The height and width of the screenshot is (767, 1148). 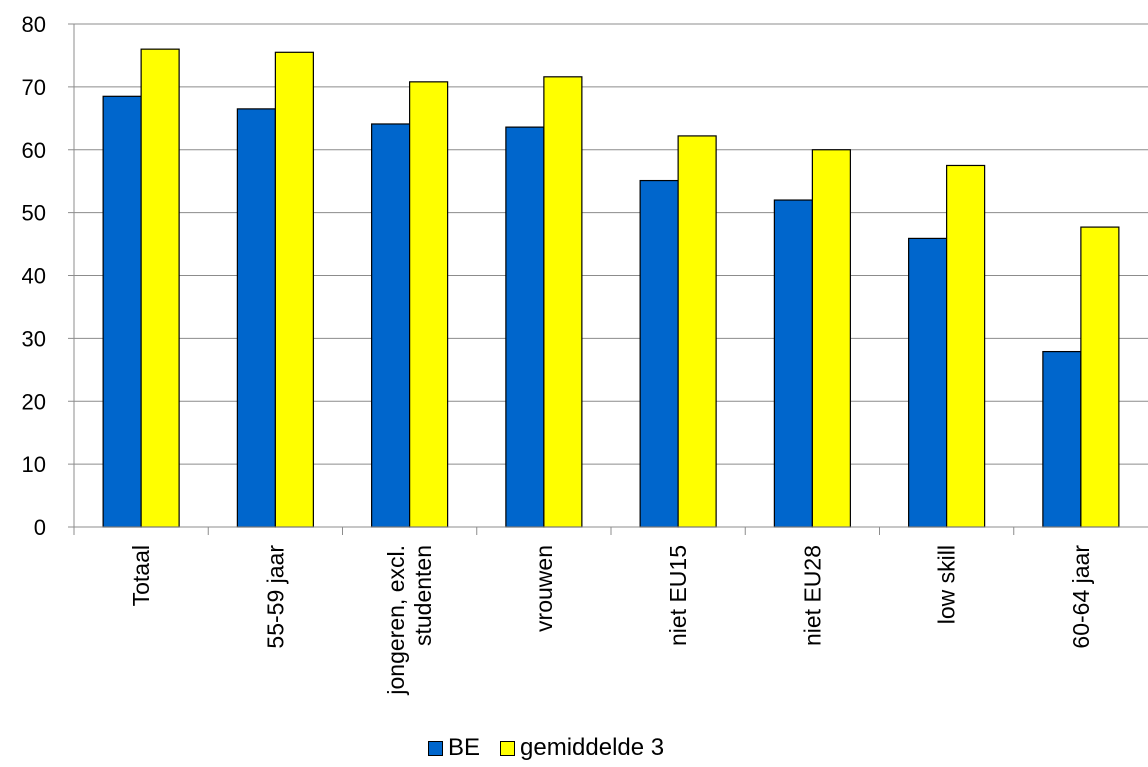 I want to click on x-category-label: niet EU15, so click(x=678, y=595).